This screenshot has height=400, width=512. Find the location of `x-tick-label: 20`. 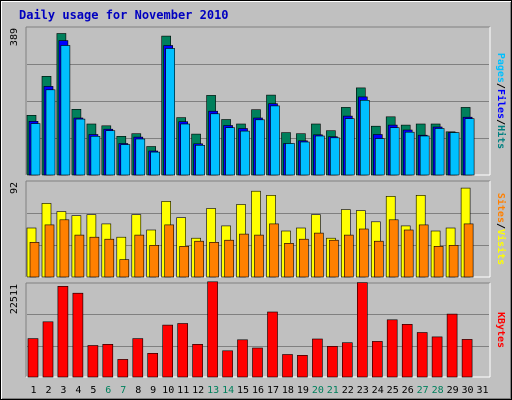

x-tick-label: 20 is located at coordinates (318, 390).